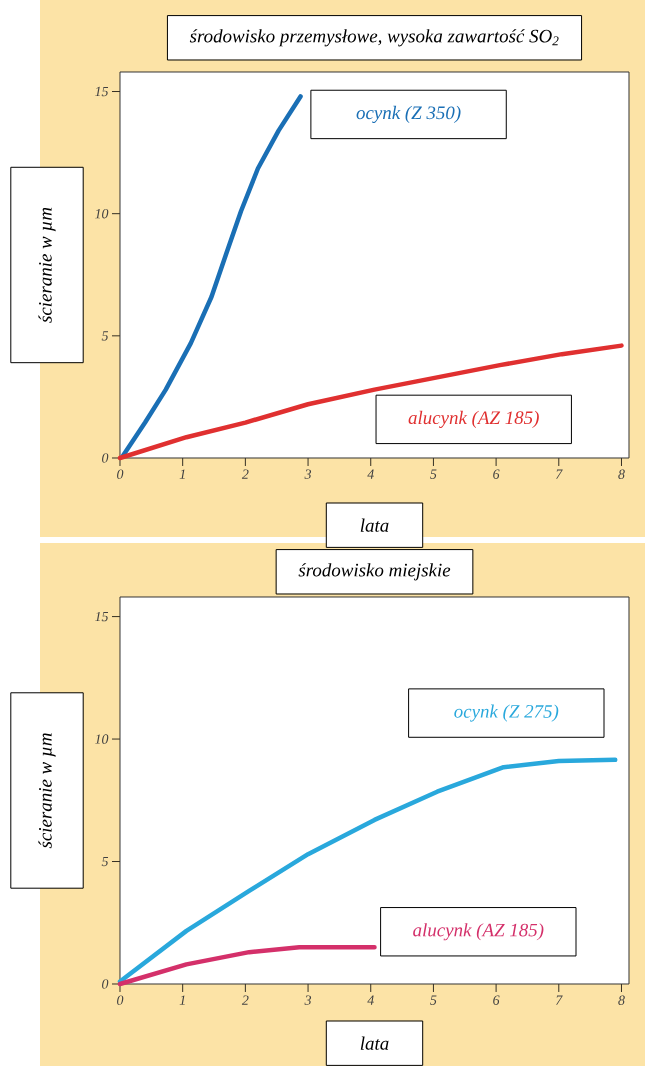  What do you see at coordinates (506, 713) in the screenshot?
I see `text: ocynk (Z 275)` at bounding box center [506, 713].